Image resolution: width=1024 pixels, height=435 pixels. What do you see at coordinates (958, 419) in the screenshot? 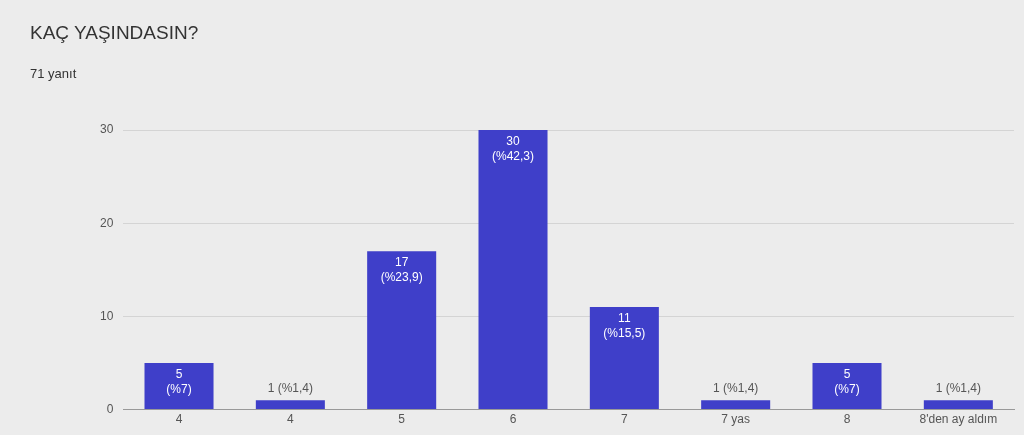
I see `x-tick-label: 8'den ay aldım` at bounding box center [958, 419].